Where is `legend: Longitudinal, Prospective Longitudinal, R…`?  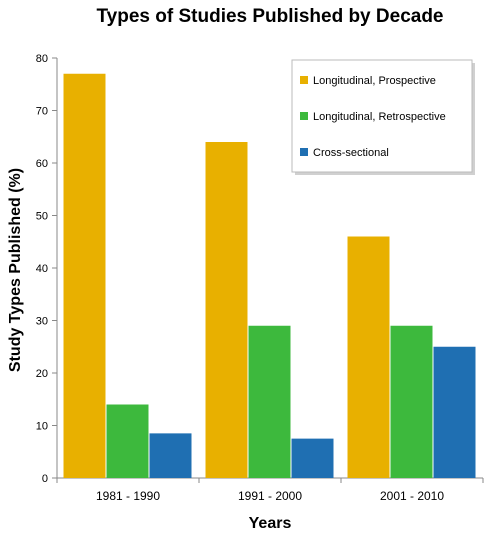
legend: Longitudinal, Prospective Longitudinal, R… is located at coordinates (383, 117).